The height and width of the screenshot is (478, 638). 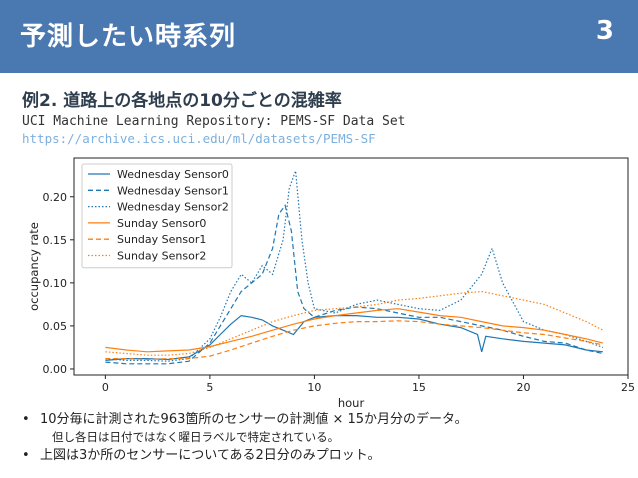 What do you see at coordinates (419, 387) in the screenshot?
I see `x-tick-label: 15` at bounding box center [419, 387].